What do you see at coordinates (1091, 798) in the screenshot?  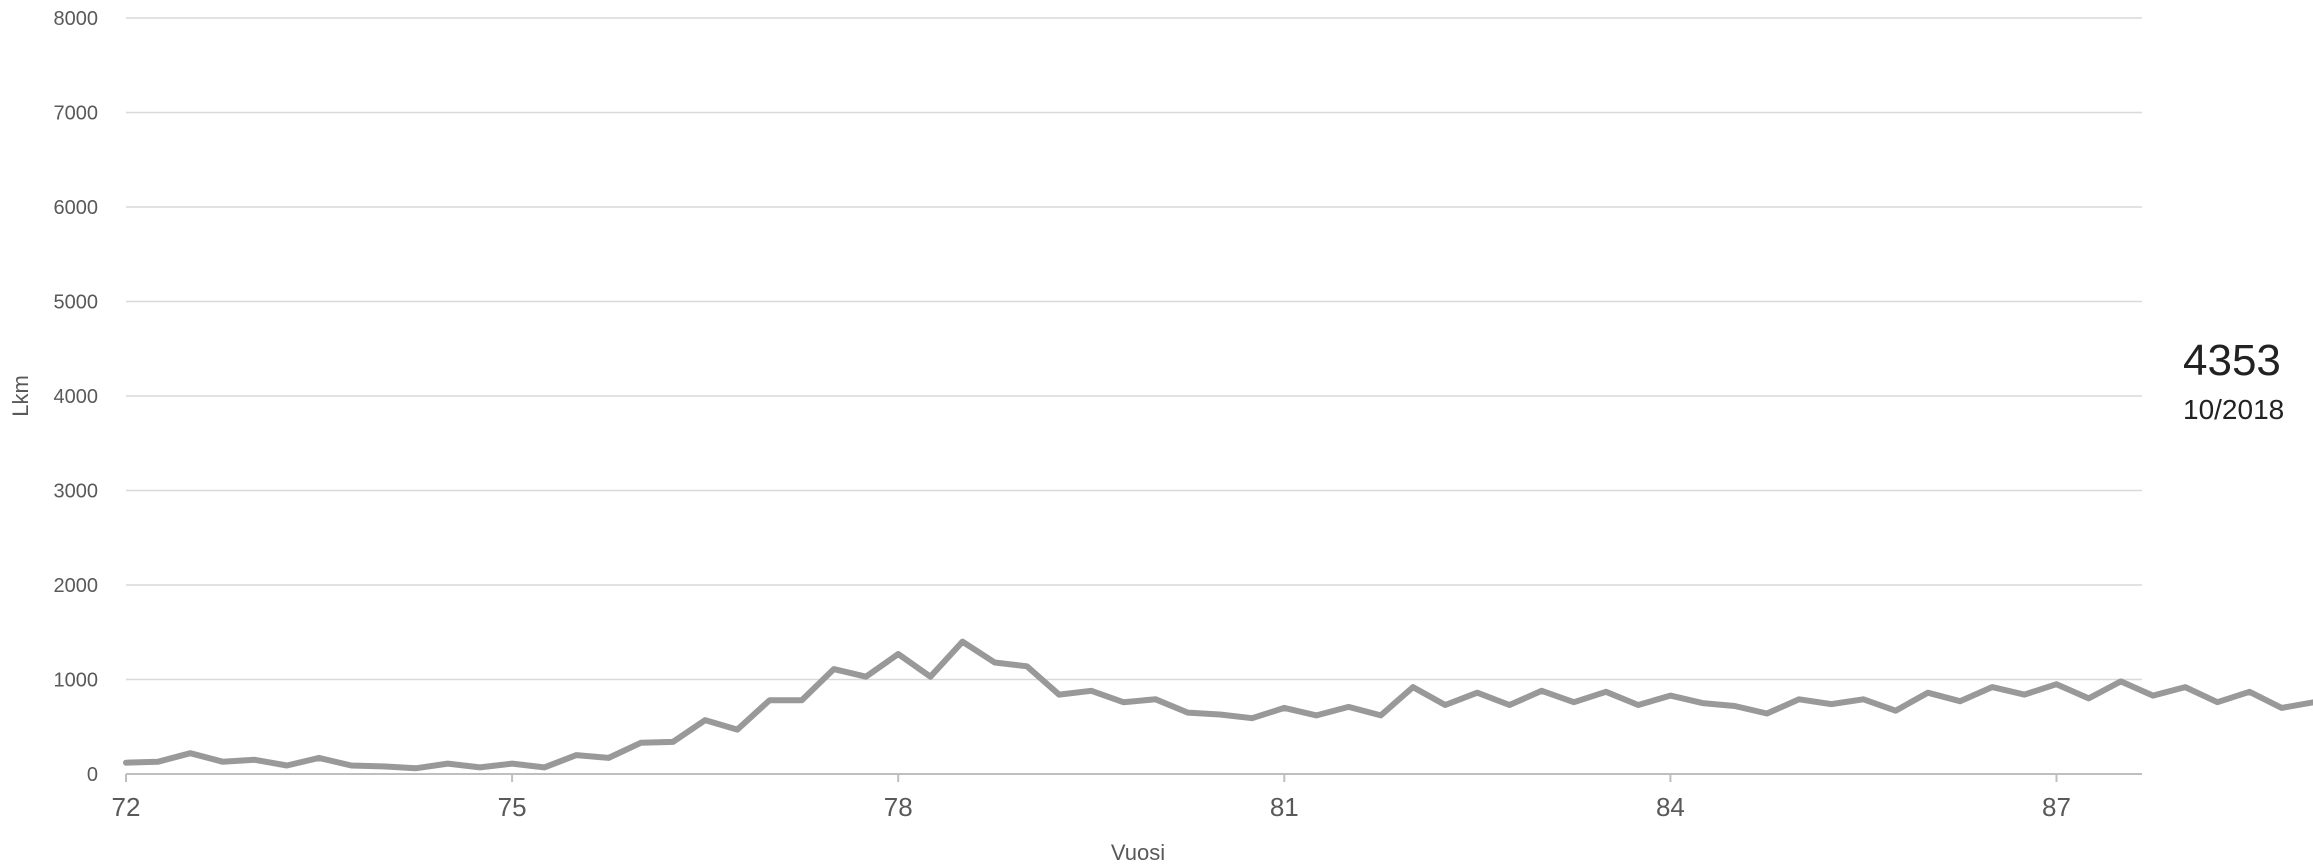 I see `x-axis-ticks: 72757881848790939699020508111417` at bounding box center [1091, 798].